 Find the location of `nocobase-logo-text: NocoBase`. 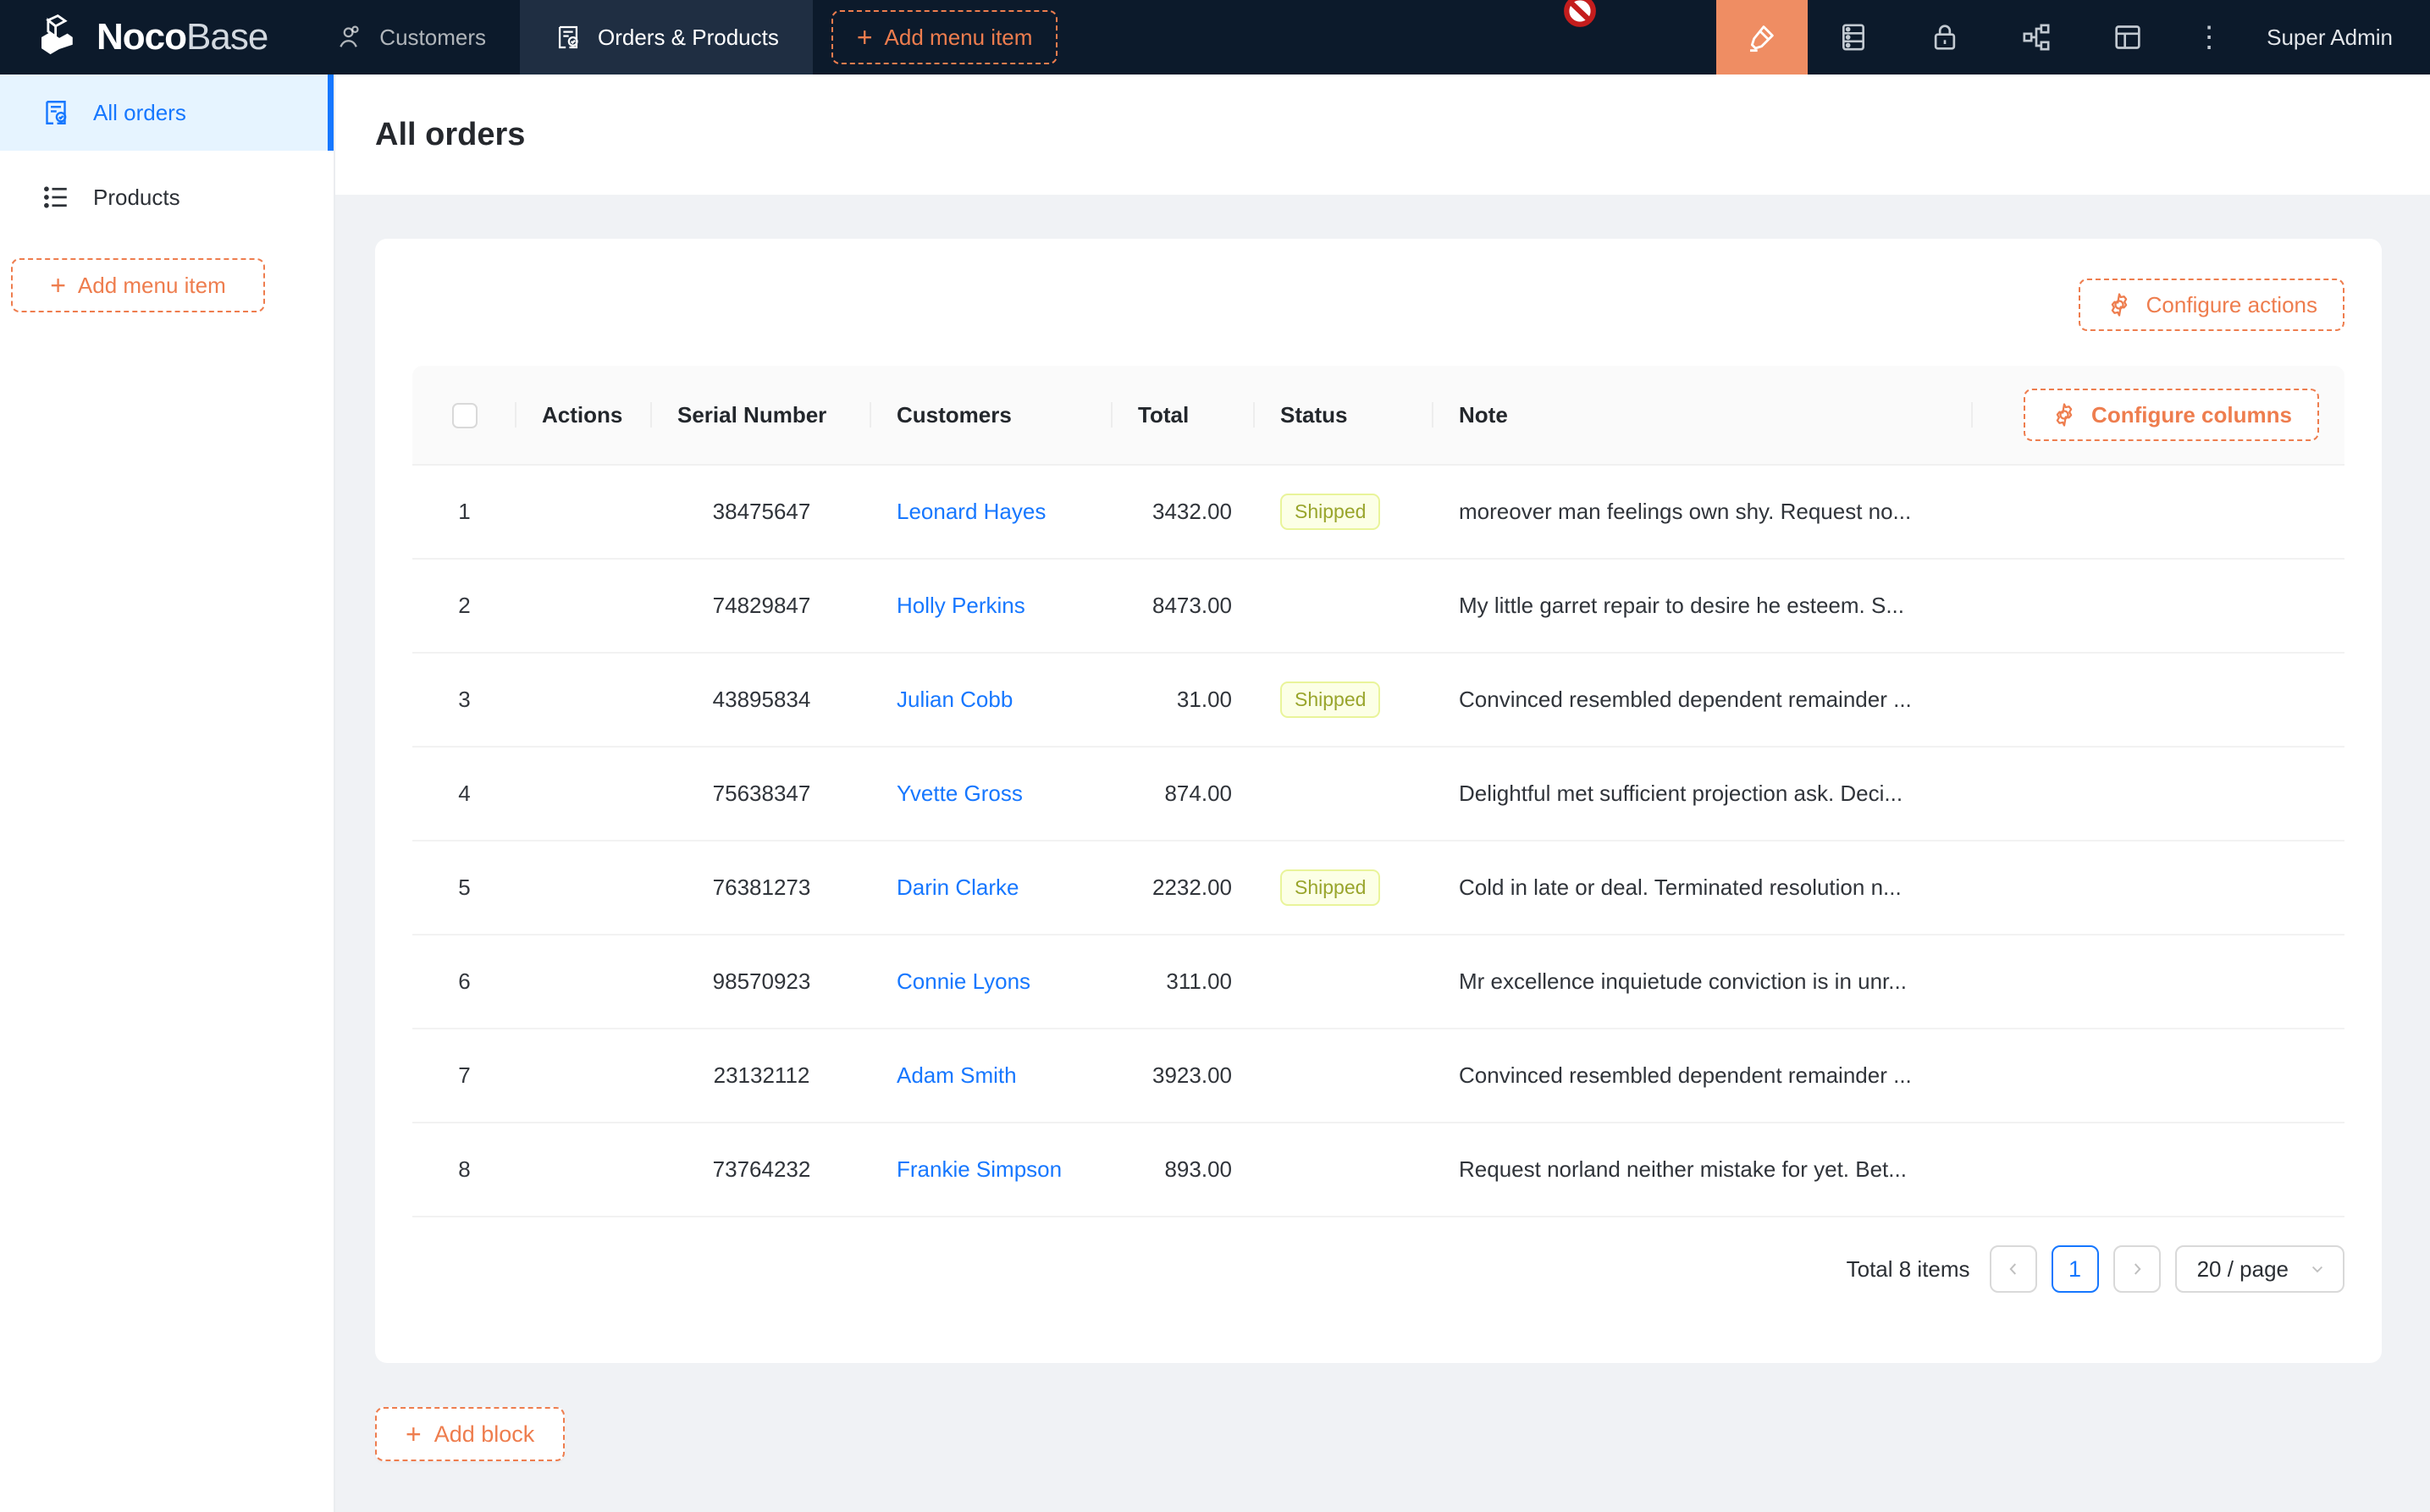

nocobase-logo-text: NocoBase is located at coordinates (182, 37).